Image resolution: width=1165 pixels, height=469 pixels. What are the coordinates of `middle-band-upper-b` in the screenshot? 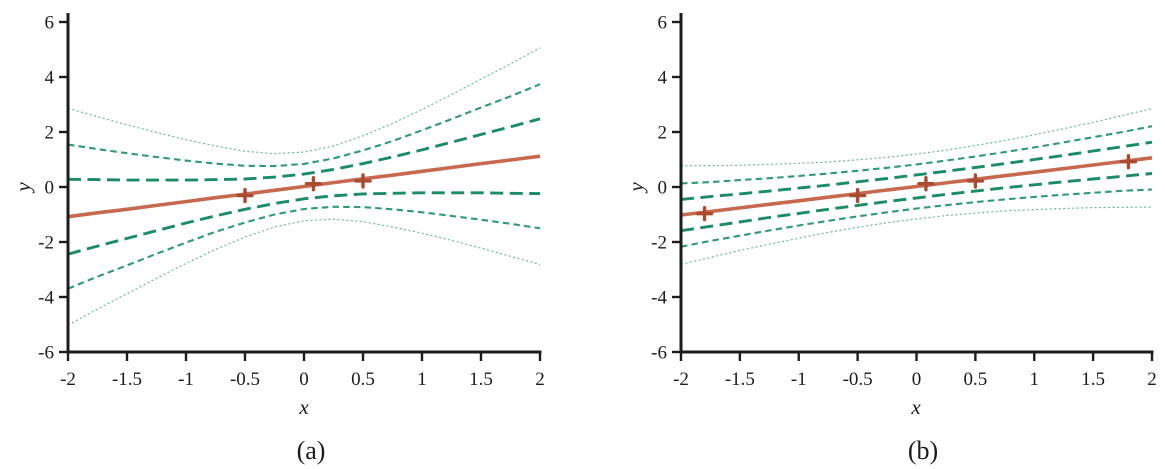 It's located at (916, 155).